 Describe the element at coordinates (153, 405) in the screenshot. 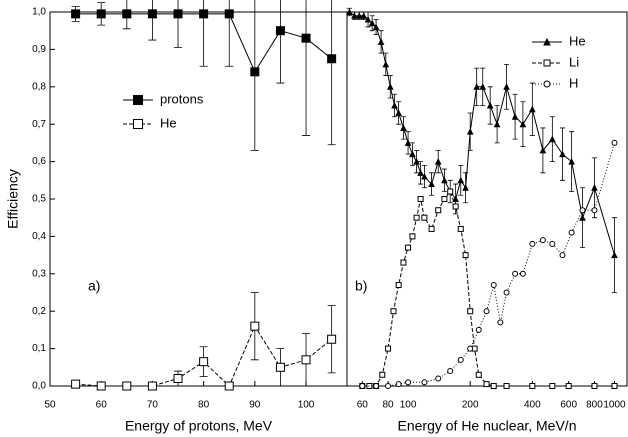

I see `x-tick-label: 70` at that location.